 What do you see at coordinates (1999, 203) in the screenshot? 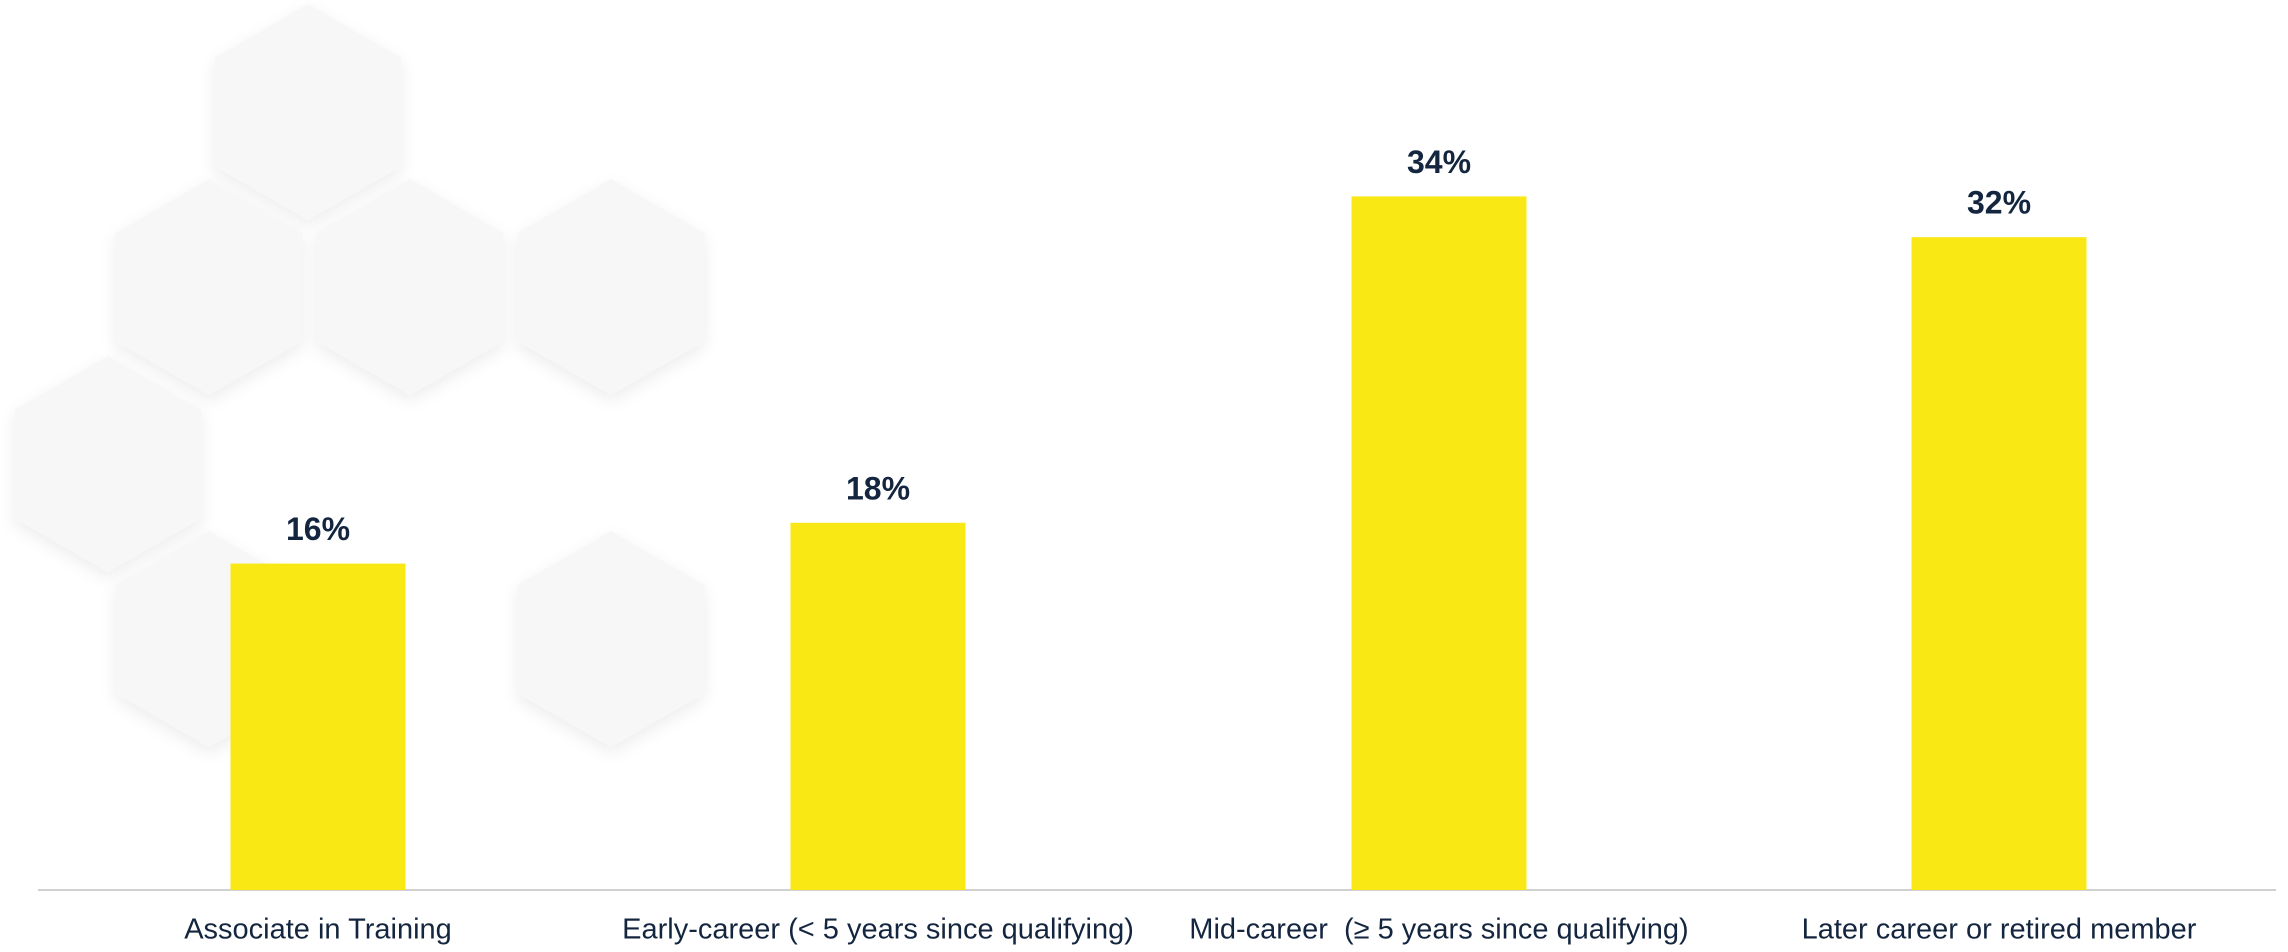
I see `data-label: 32%` at bounding box center [1999, 203].